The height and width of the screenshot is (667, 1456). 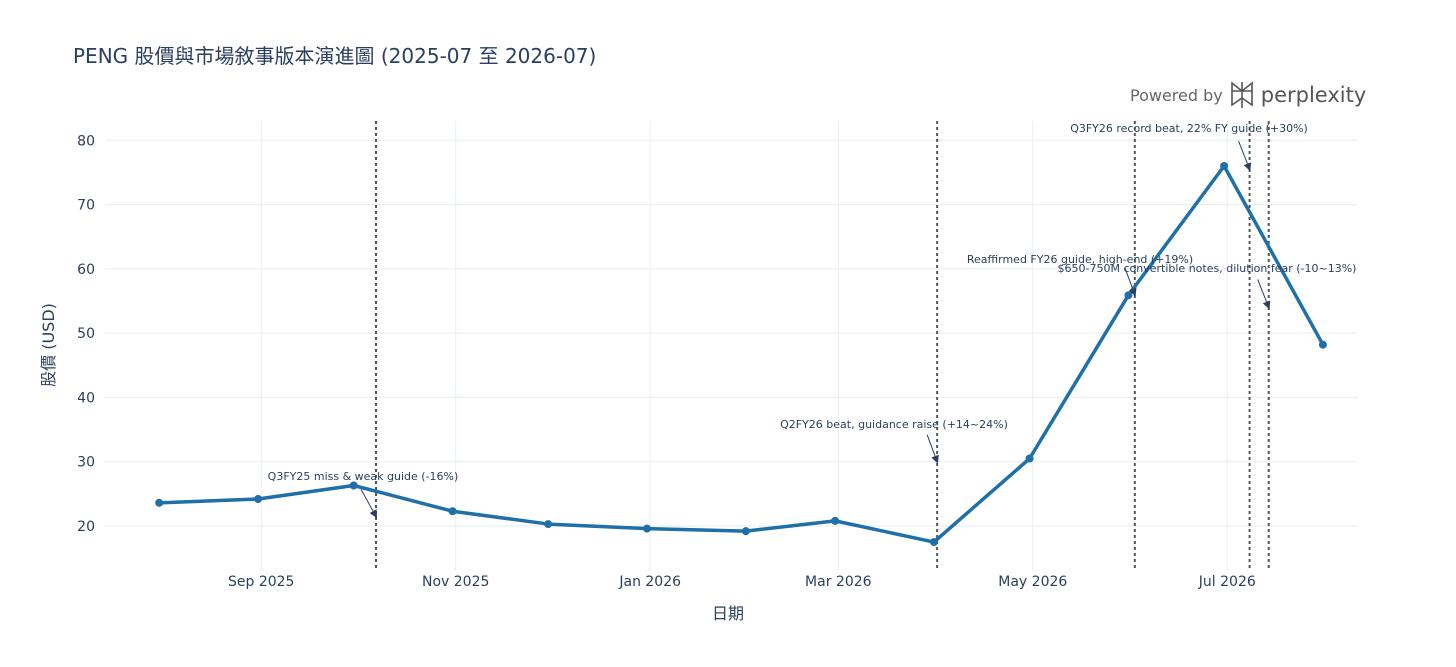 What do you see at coordinates (1313, 95) in the screenshot?
I see `brand-name: perplexity` at bounding box center [1313, 95].